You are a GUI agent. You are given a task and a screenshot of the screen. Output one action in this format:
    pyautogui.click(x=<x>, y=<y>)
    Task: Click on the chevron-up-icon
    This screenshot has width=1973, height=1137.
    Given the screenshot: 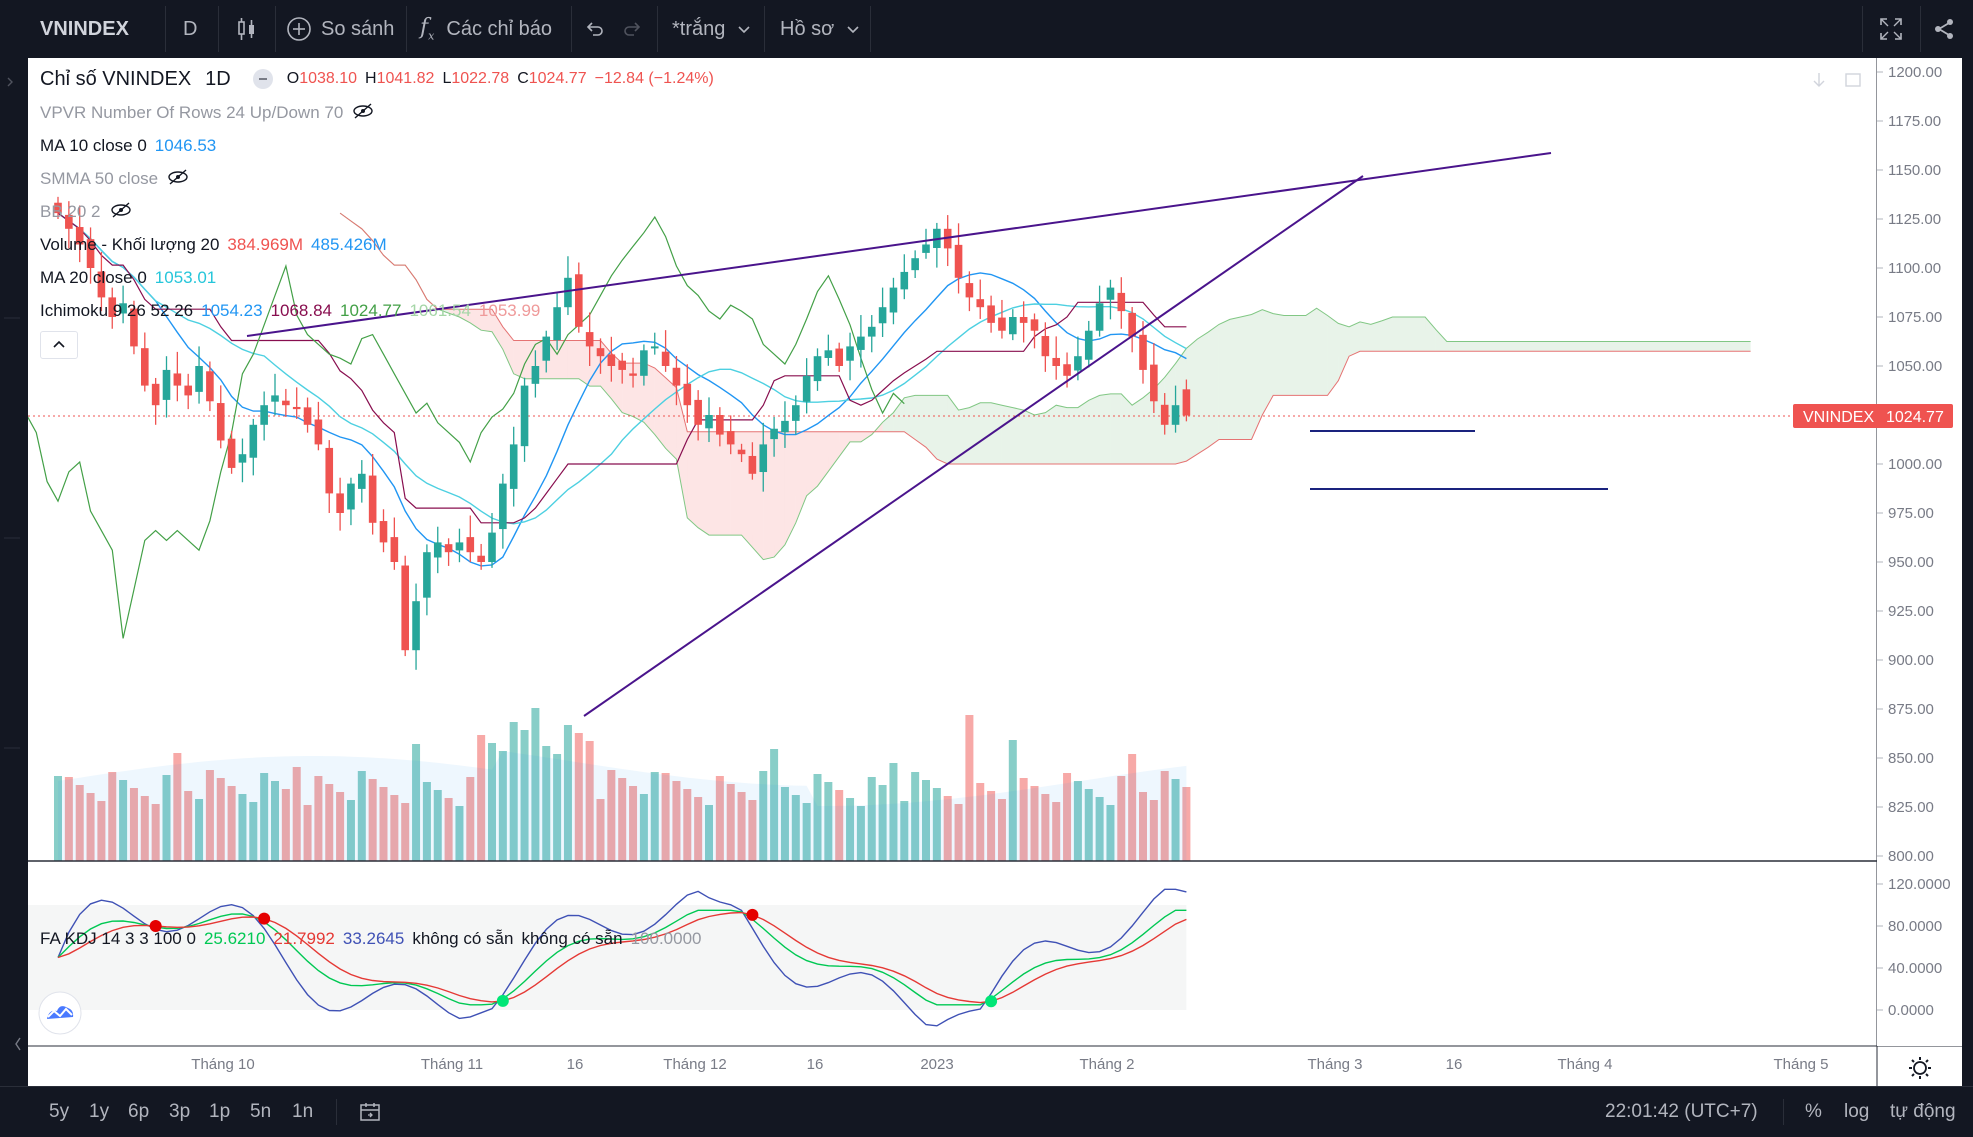 What is the action you would take?
    pyautogui.click(x=59, y=344)
    